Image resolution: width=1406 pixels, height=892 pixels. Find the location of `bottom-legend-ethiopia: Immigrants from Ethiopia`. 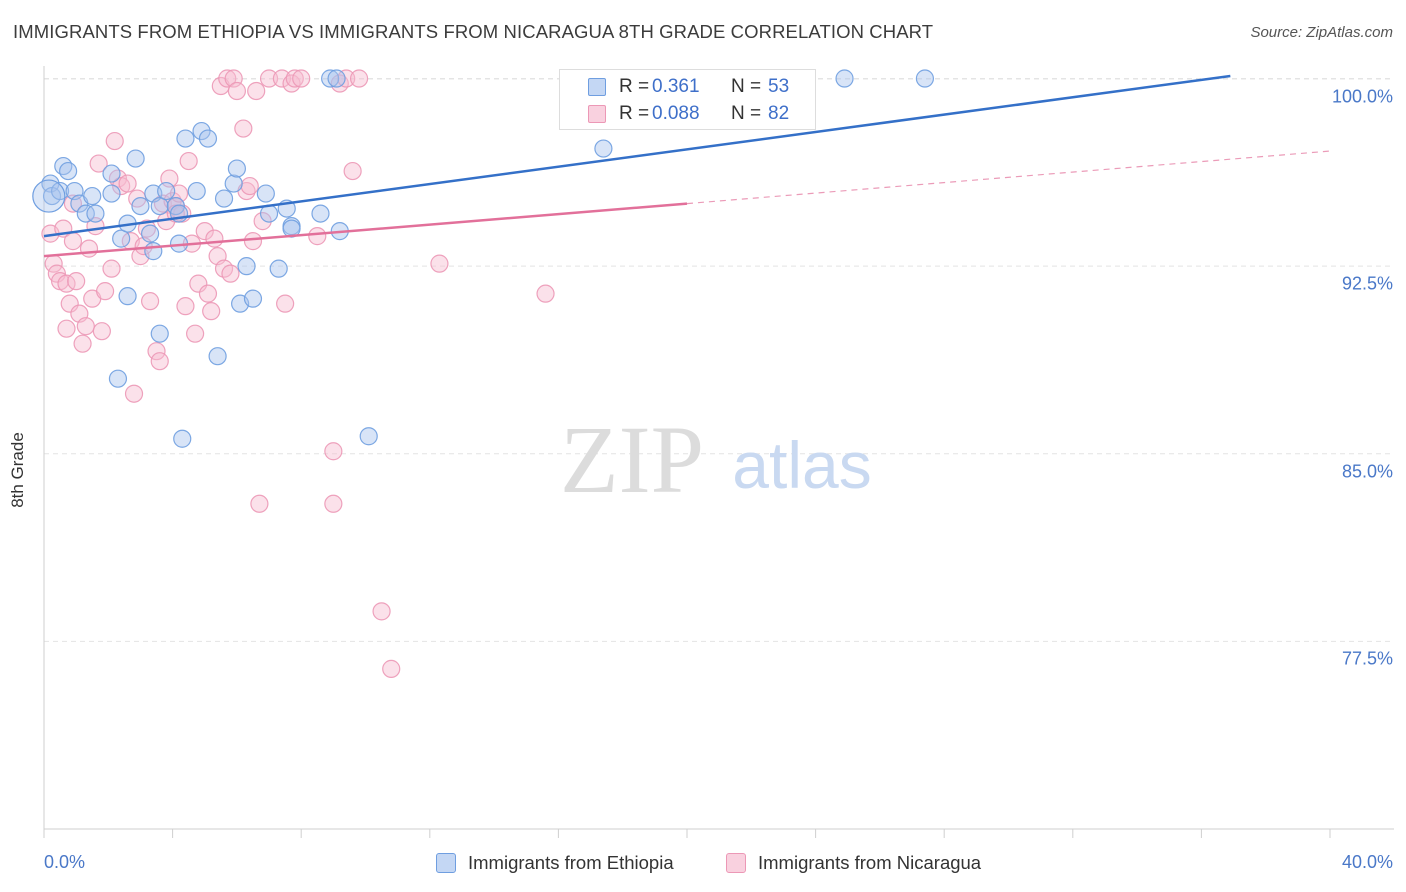

bottom-legend-ethiopia: Immigrants from Ethiopia is located at coordinates (555, 863).